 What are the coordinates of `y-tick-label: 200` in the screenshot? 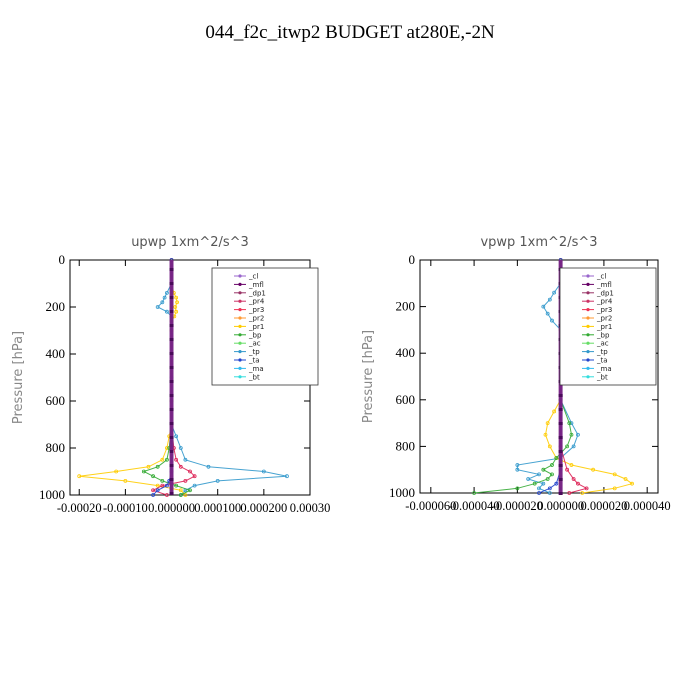 It's located at (56, 306).